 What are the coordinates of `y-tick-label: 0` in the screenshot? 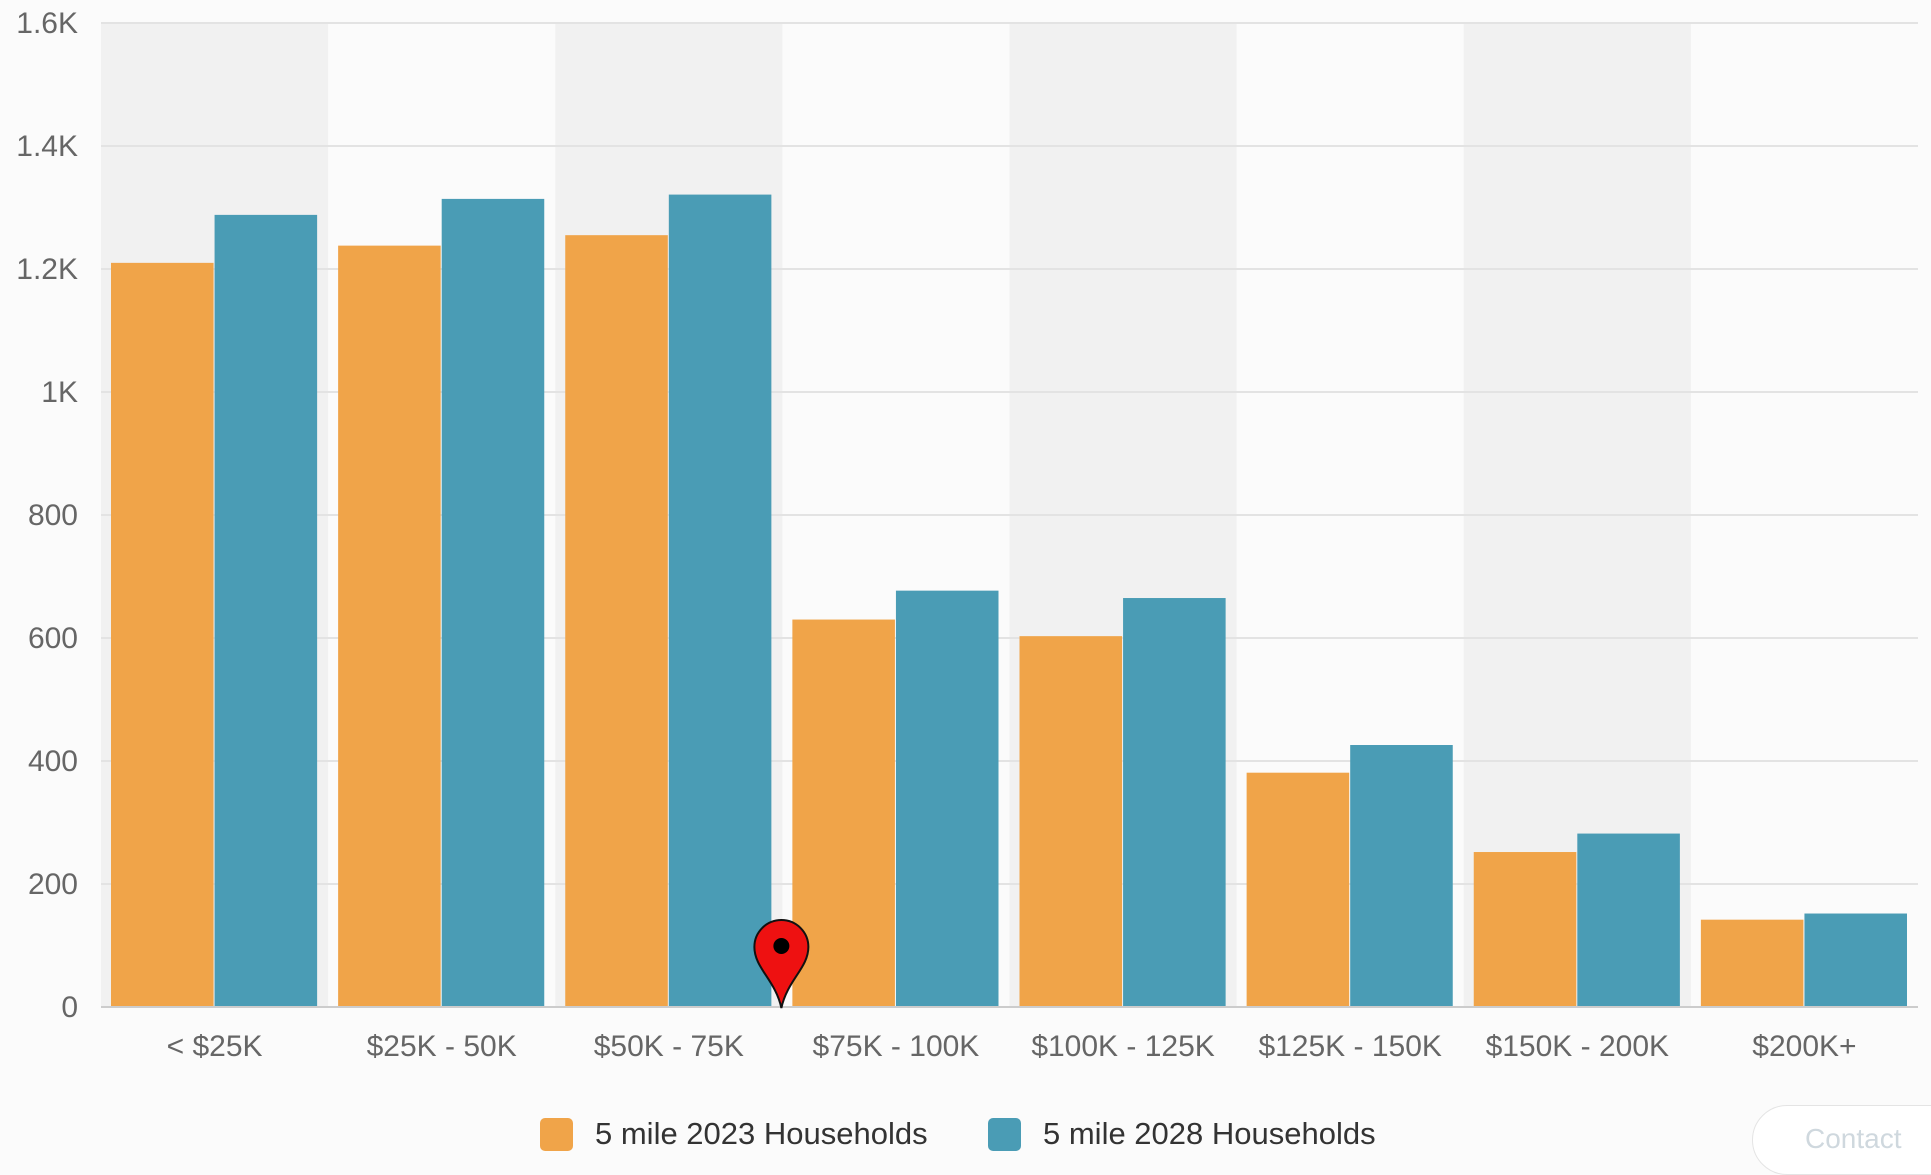 It's located at (69, 1007).